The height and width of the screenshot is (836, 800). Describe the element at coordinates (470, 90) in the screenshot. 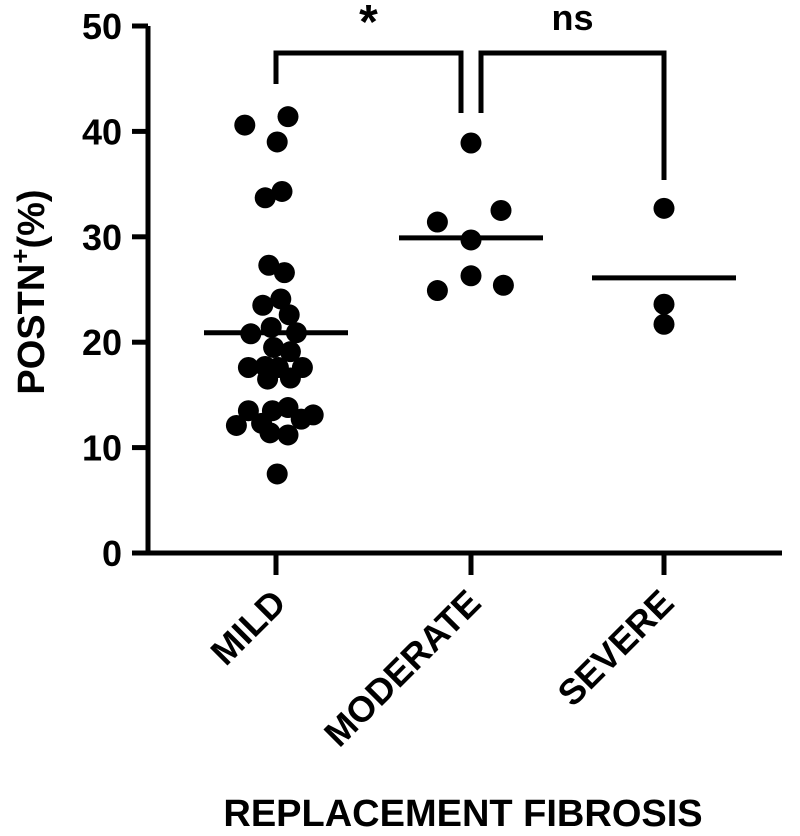

I see `significance-brackets: * ns` at that location.